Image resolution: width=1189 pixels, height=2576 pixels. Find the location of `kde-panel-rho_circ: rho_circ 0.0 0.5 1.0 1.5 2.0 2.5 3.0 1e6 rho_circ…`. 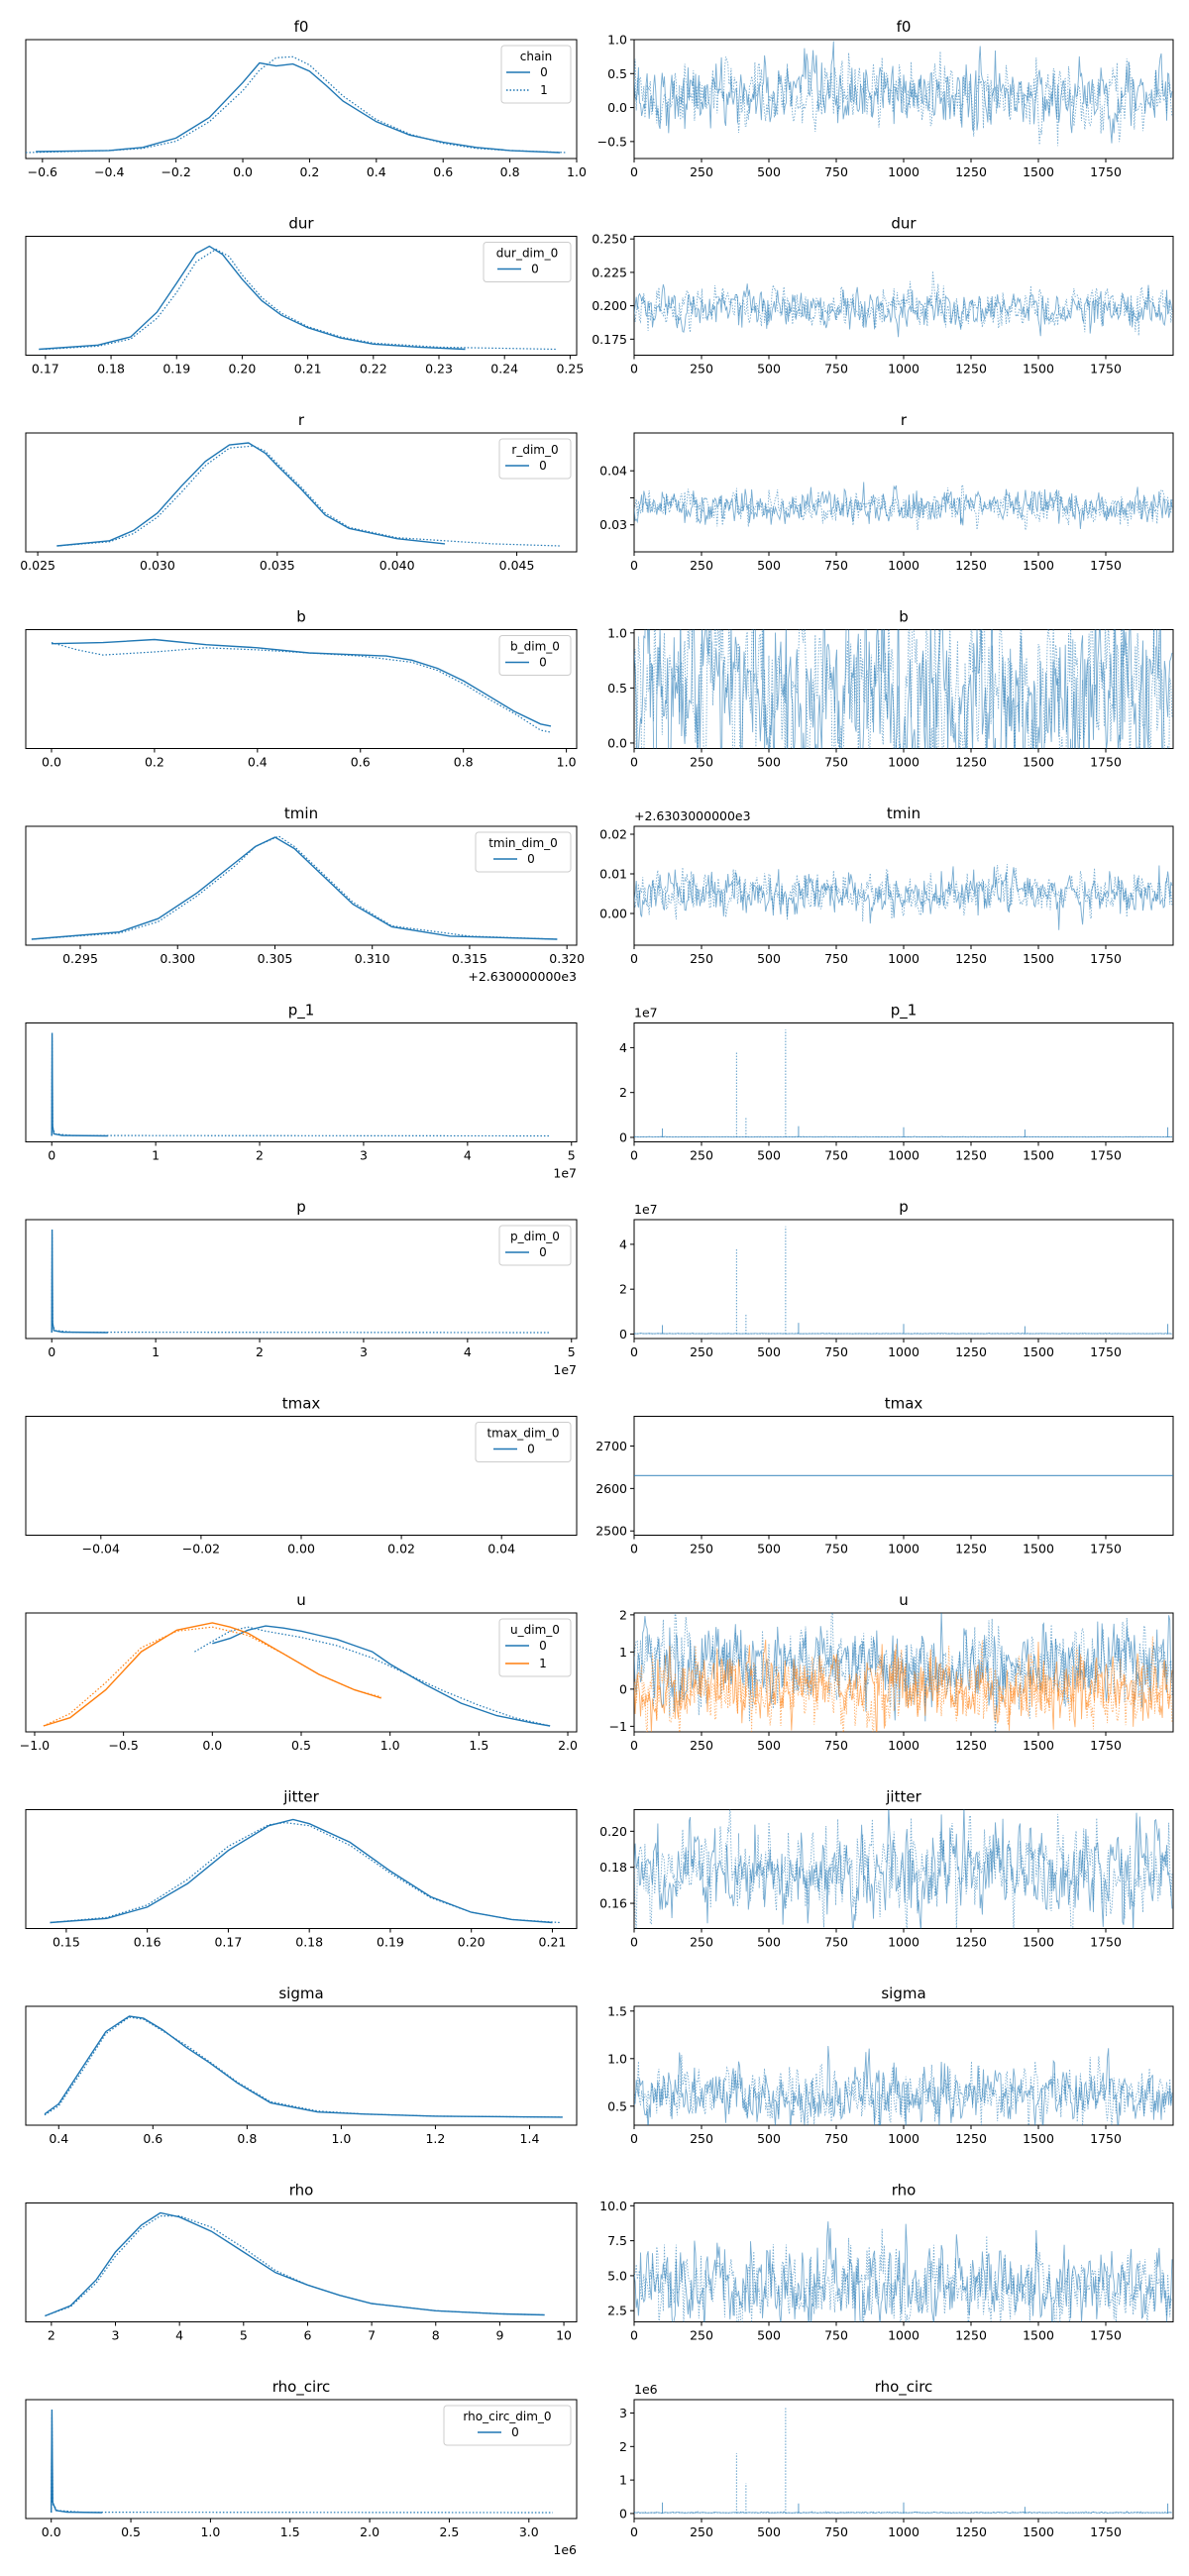

kde-panel-rho_circ: rho_circ 0.0 0.5 1.0 1.5 2.0 2.5 3.0 1e6 rho_circ… is located at coordinates (302, 2468).